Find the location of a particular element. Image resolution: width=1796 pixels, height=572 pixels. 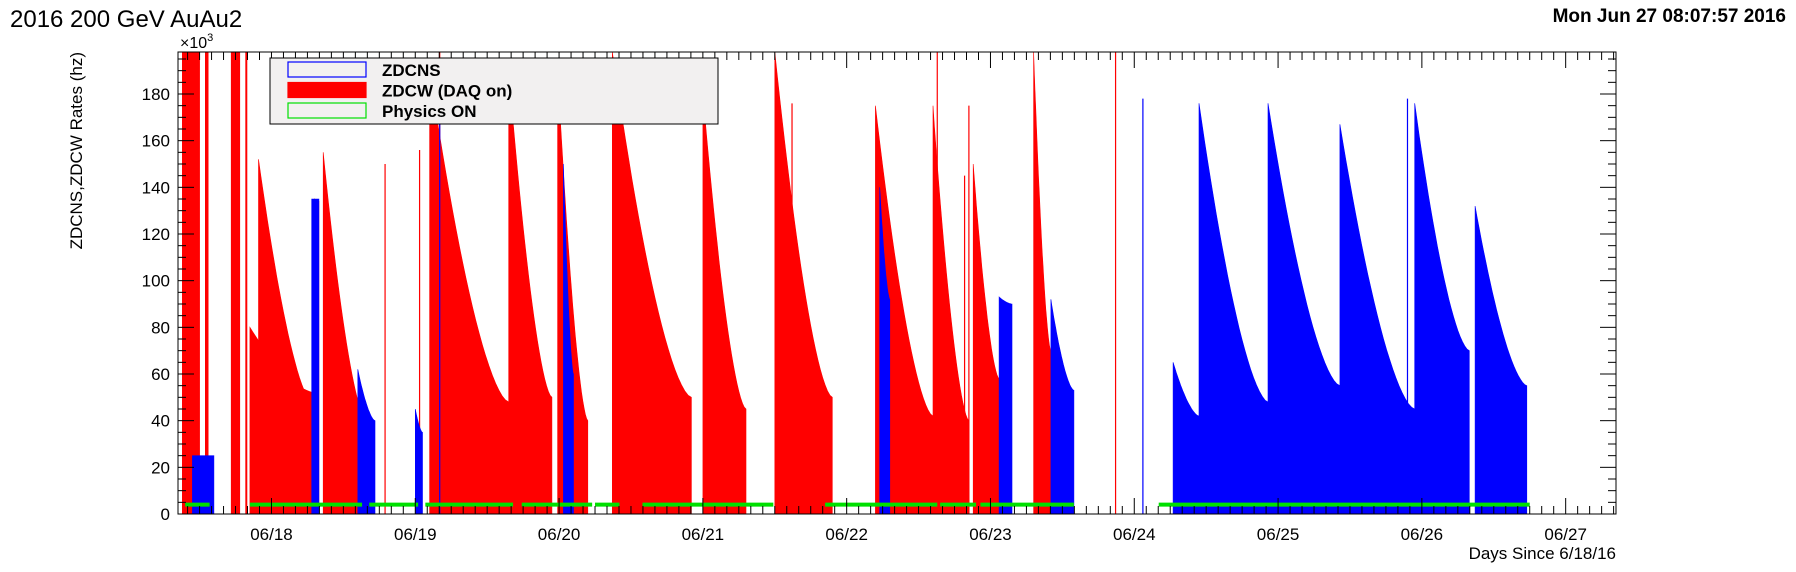

y-tick-label: 100 is located at coordinates (156, 281).